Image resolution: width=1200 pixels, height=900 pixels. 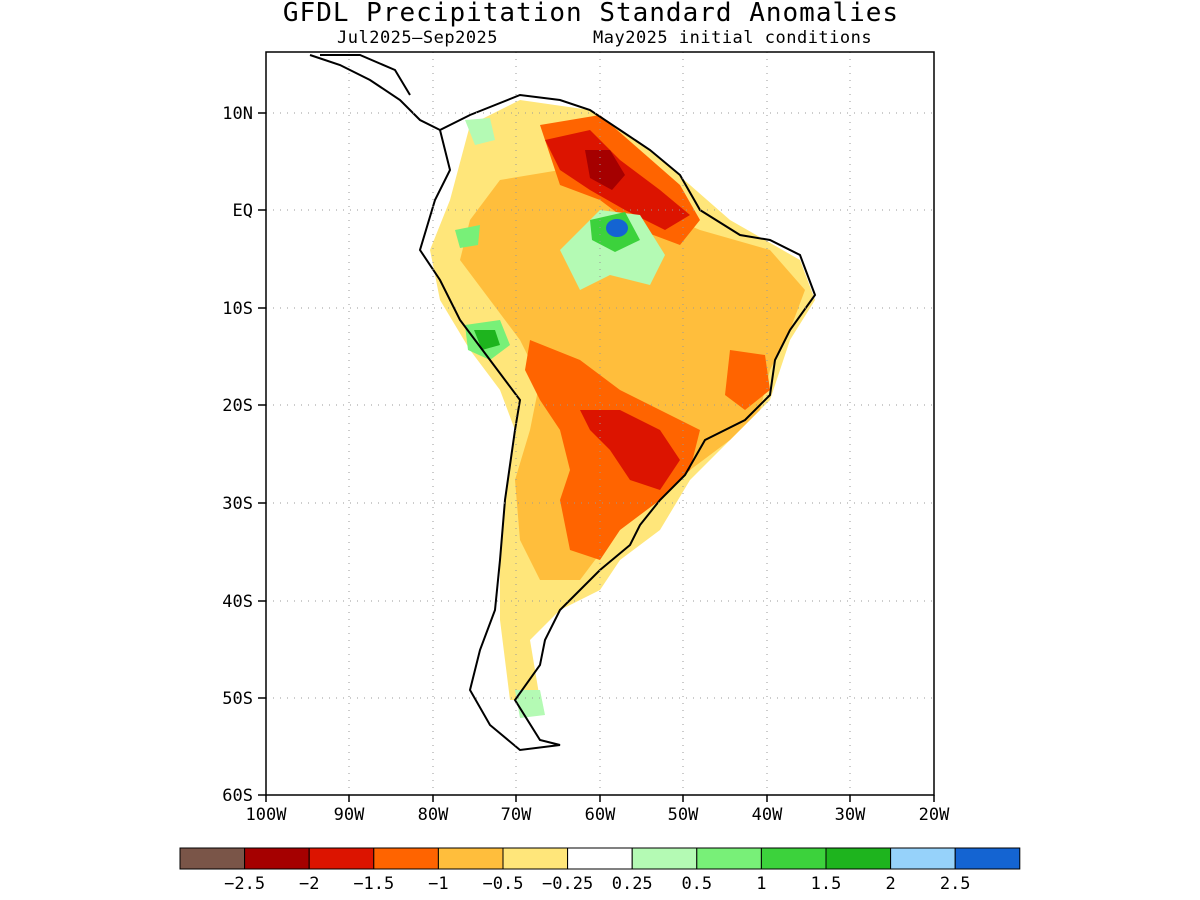 What do you see at coordinates (600, 815) in the screenshot?
I see `lon-label-60w: 60W` at bounding box center [600, 815].